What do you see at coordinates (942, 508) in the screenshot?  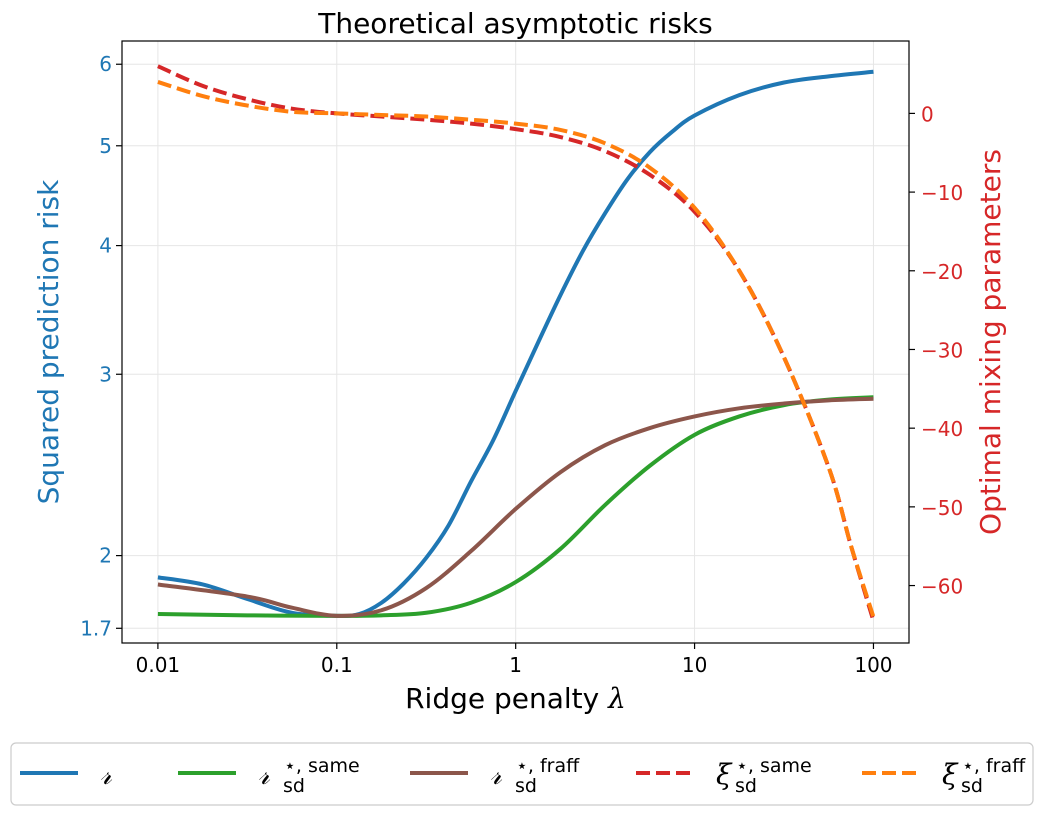 I see `y2-tick-label: −50` at bounding box center [942, 508].